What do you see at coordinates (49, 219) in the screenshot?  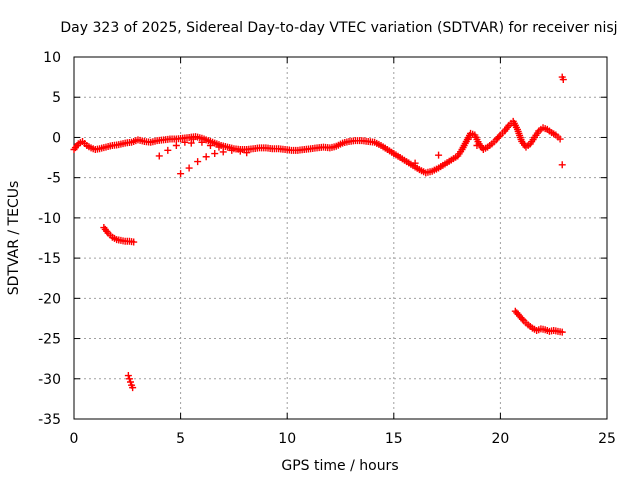 I see `y-tick-label: -10` at bounding box center [49, 219].